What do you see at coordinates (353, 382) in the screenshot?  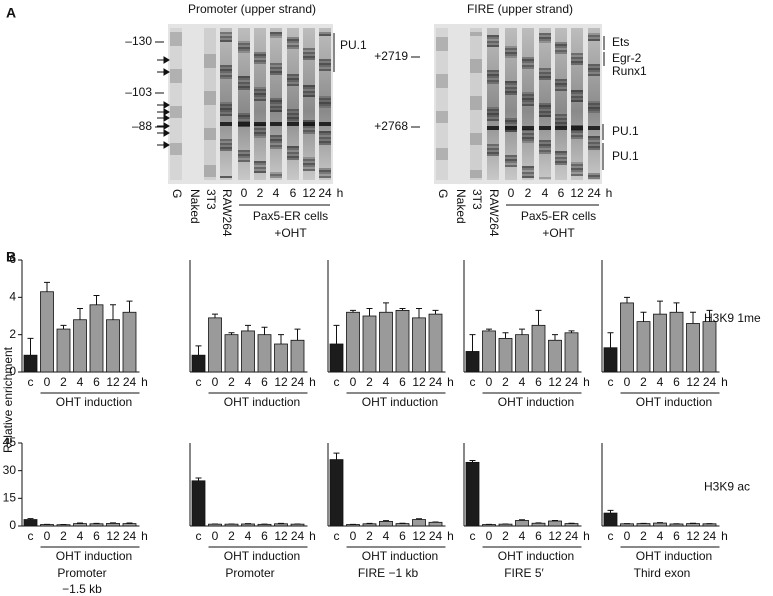 I see `x-tick-label: 0` at bounding box center [353, 382].